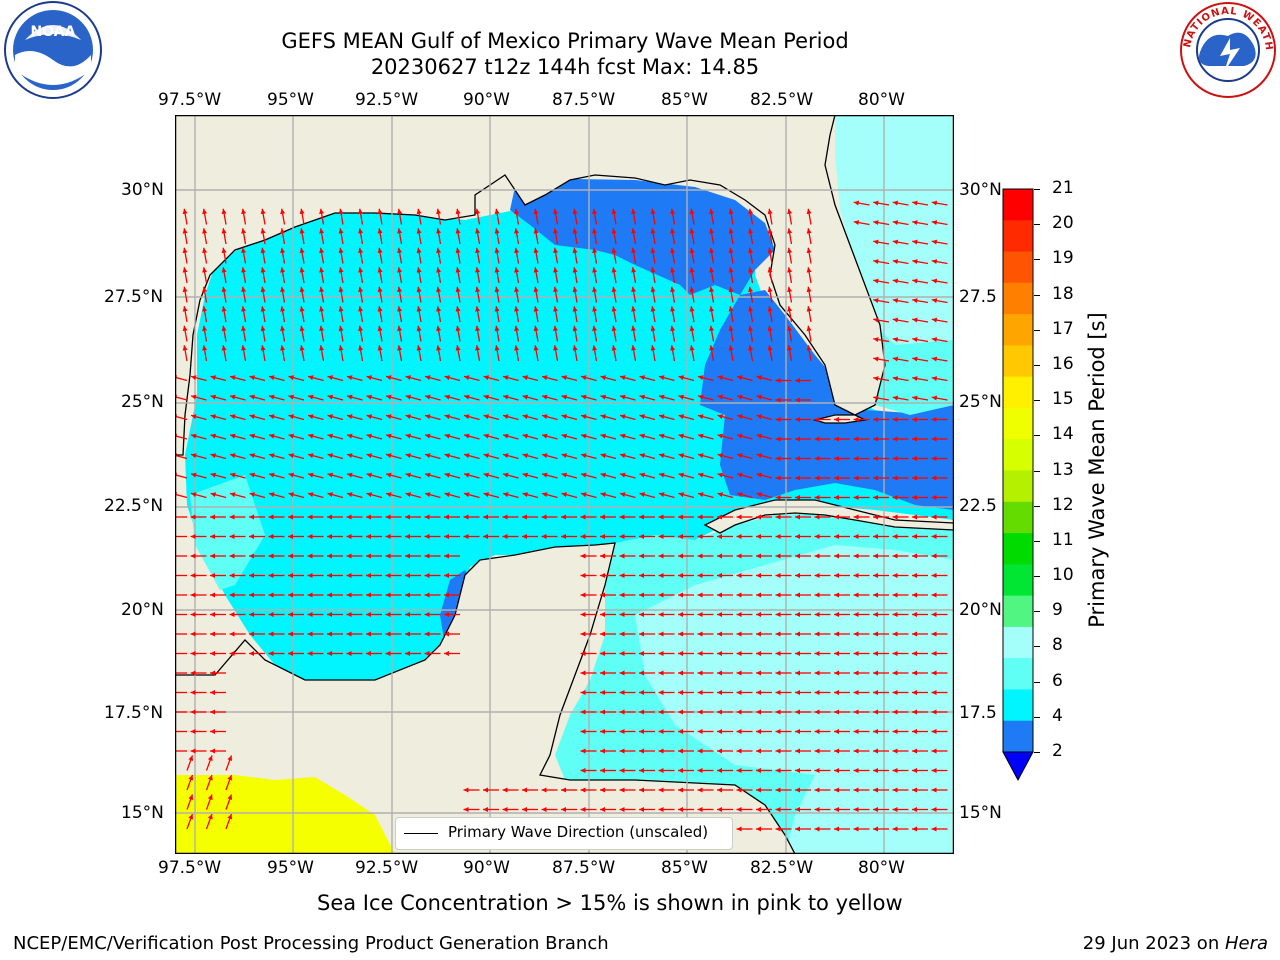 The height and width of the screenshot is (960, 1280). I want to click on nws-logo-icon: NATIONAL WEATHER SERVICE, so click(1227, 49).